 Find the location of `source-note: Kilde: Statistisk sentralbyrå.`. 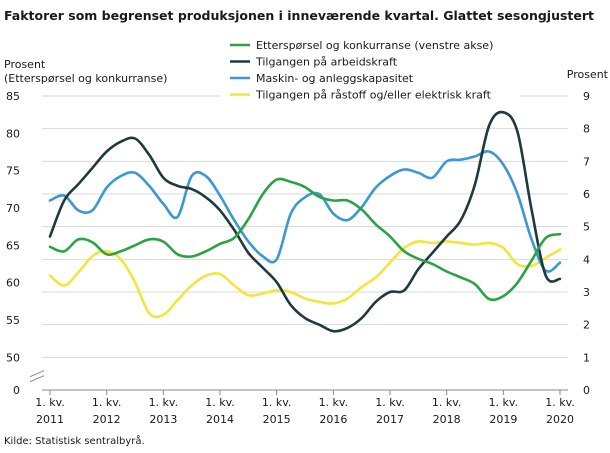

source-note: Kilde: Statistisk sentralbyrå. is located at coordinates (74, 440).